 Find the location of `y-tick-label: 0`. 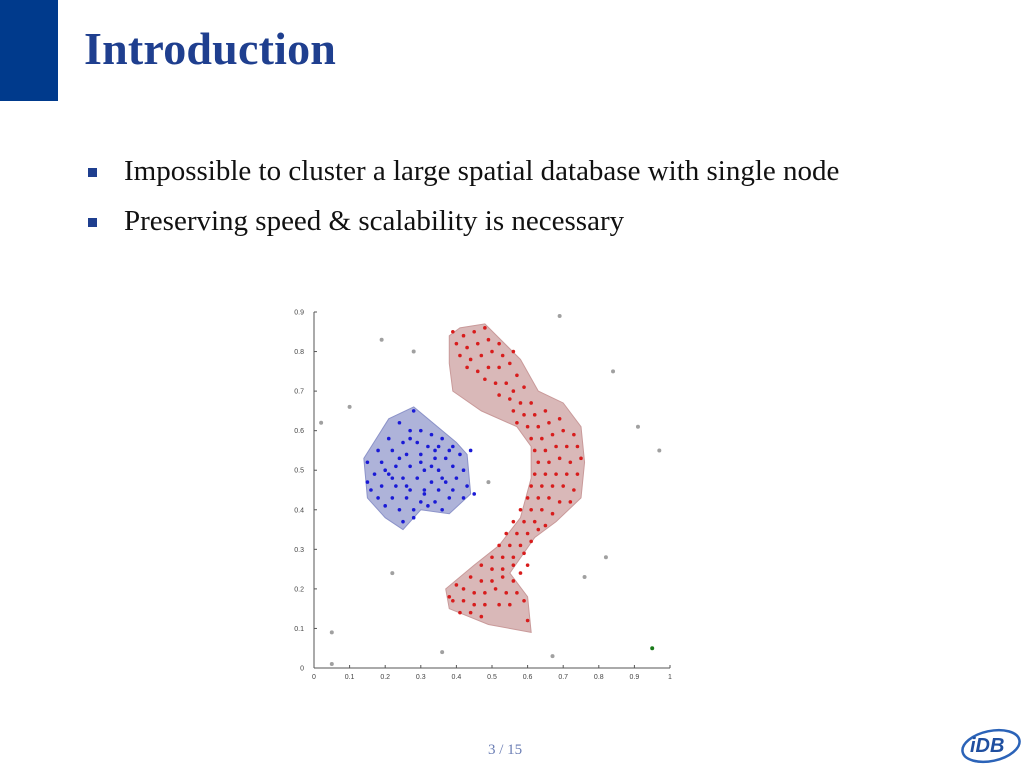

y-tick-label: 0 is located at coordinates (302, 669).